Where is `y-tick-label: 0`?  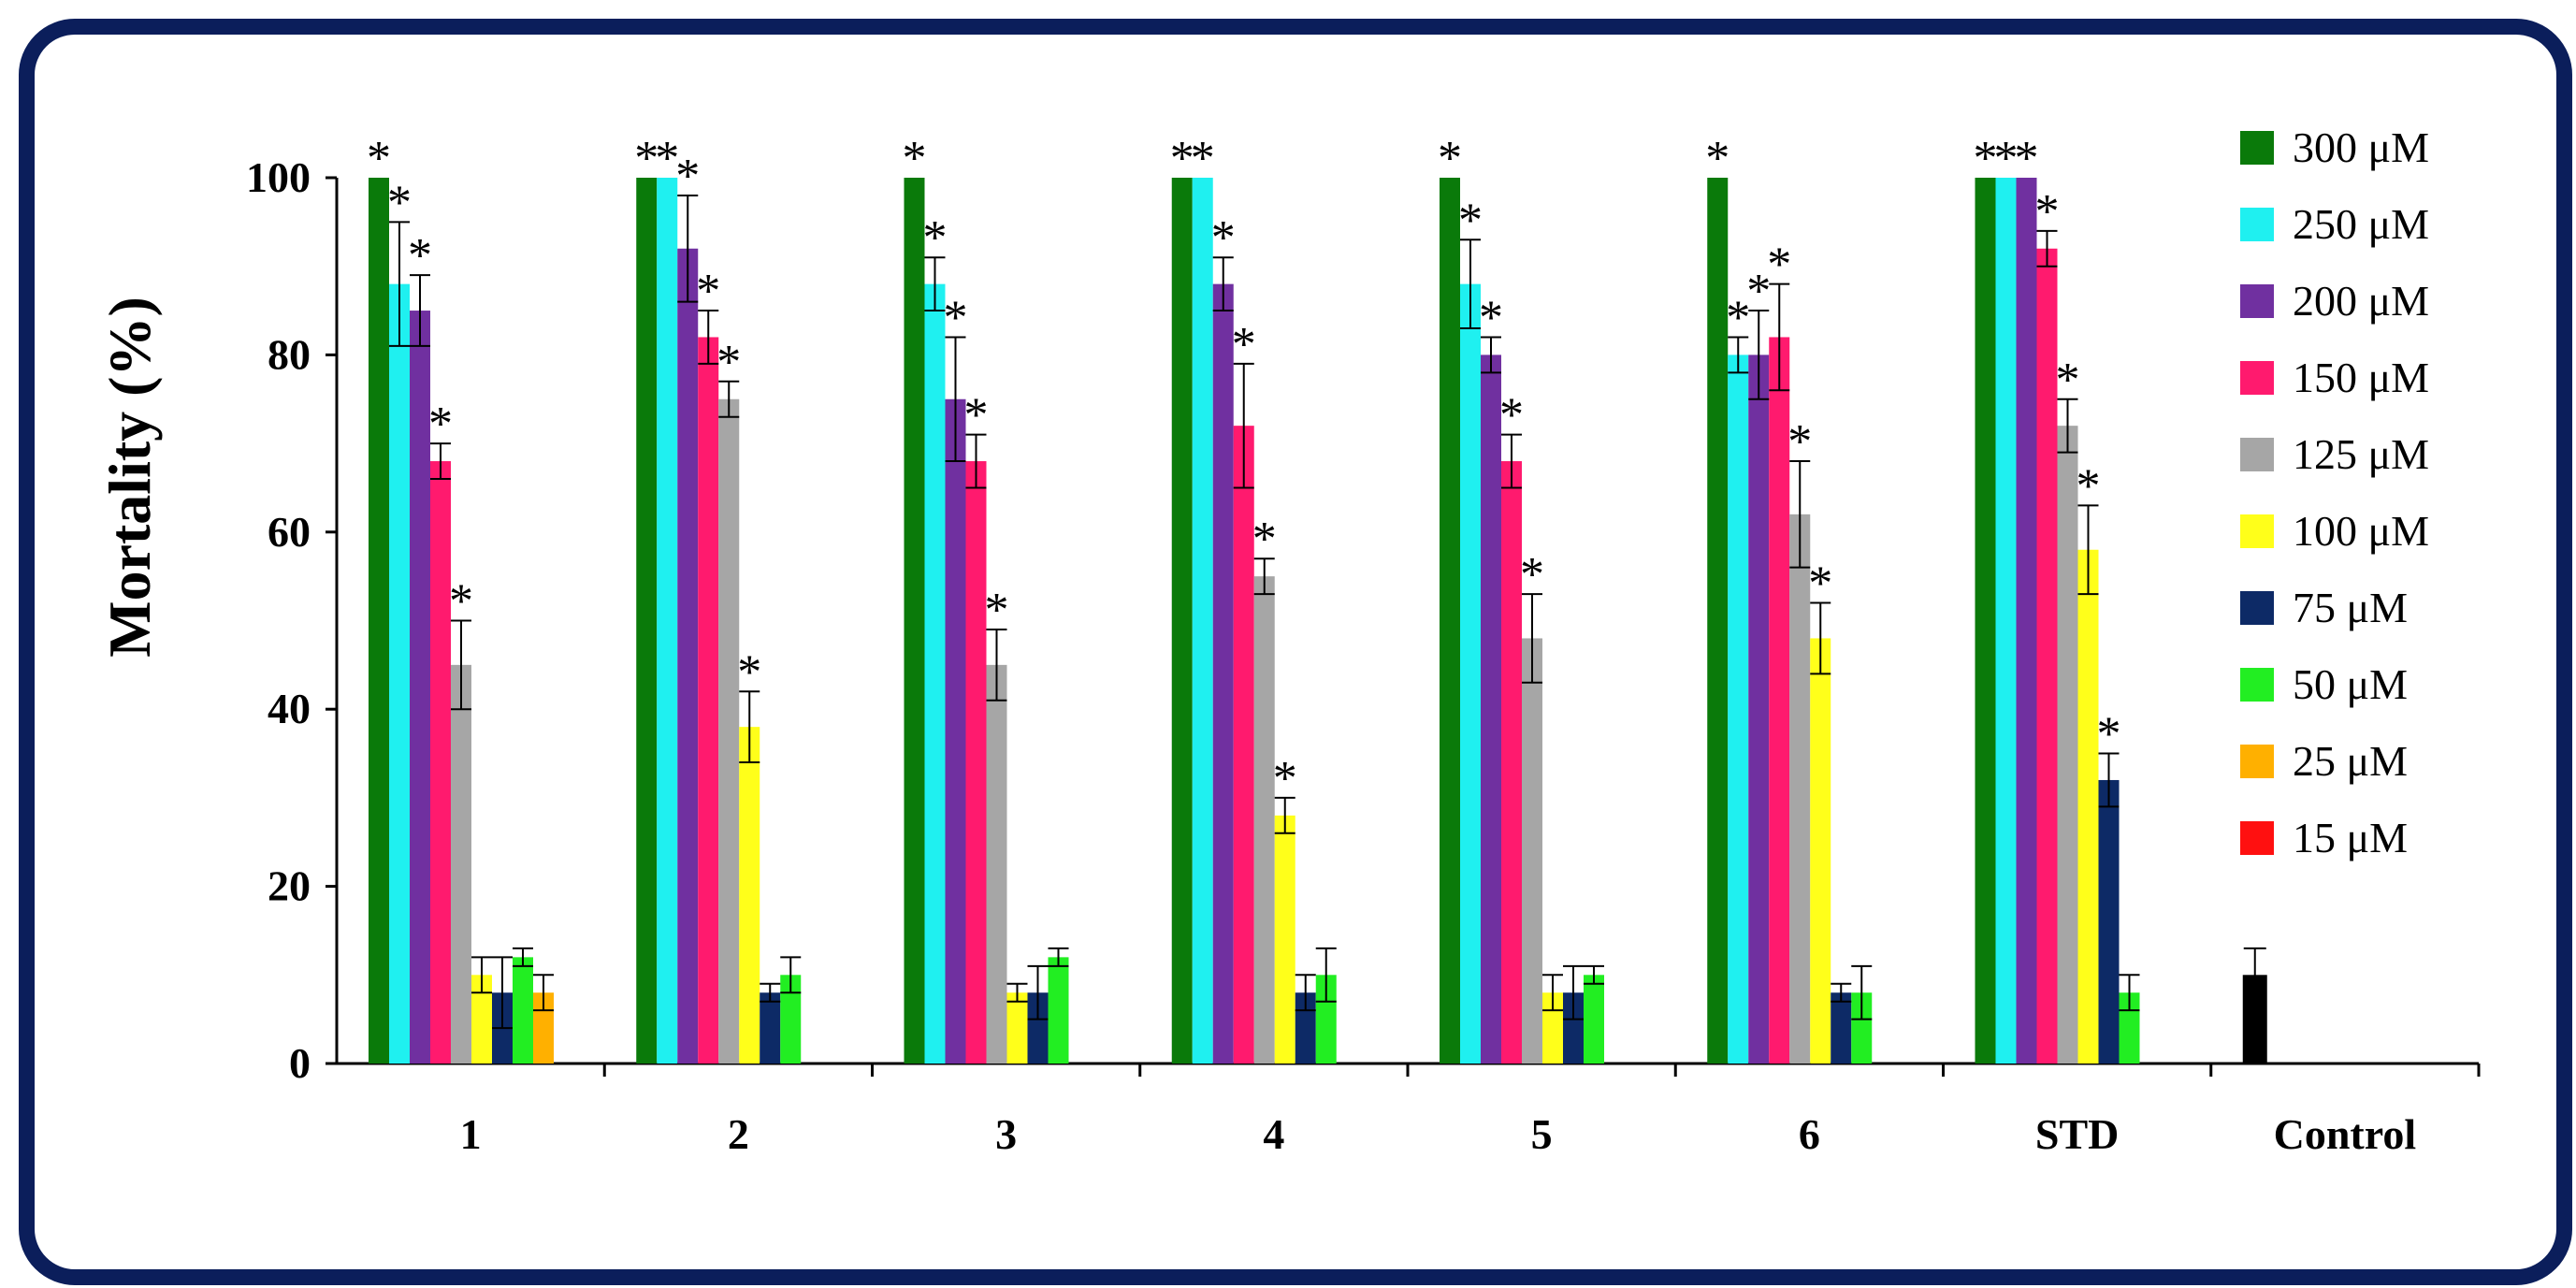
y-tick-label: 0 is located at coordinates (300, 1063).